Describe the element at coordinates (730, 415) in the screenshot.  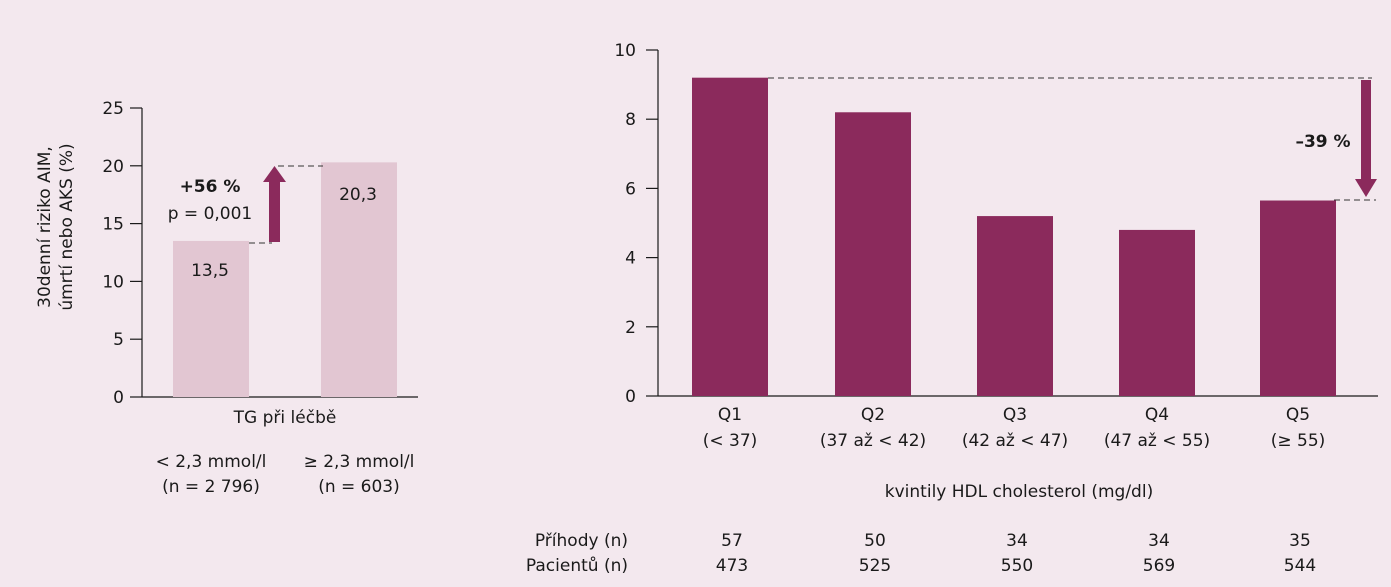
I see `right-category-label-q1: Q1` at that location.